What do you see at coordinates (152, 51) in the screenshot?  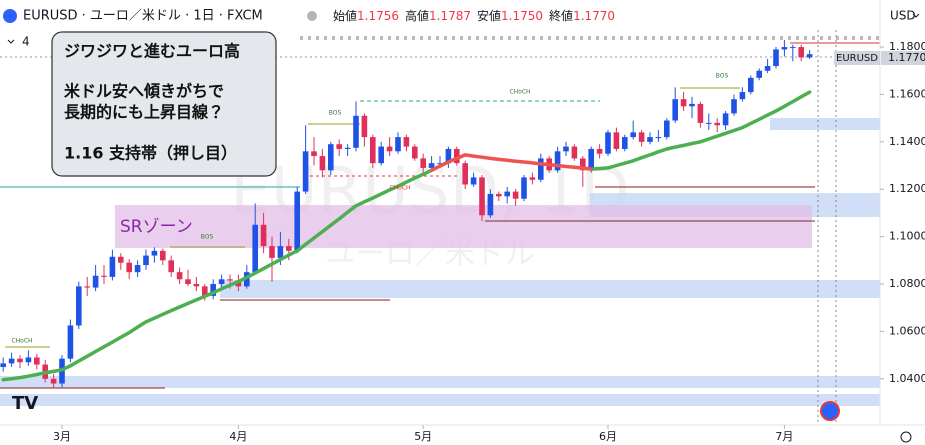 I see `note-line: ジワジワと進むユーロ高` at bounding box center [152, 51].